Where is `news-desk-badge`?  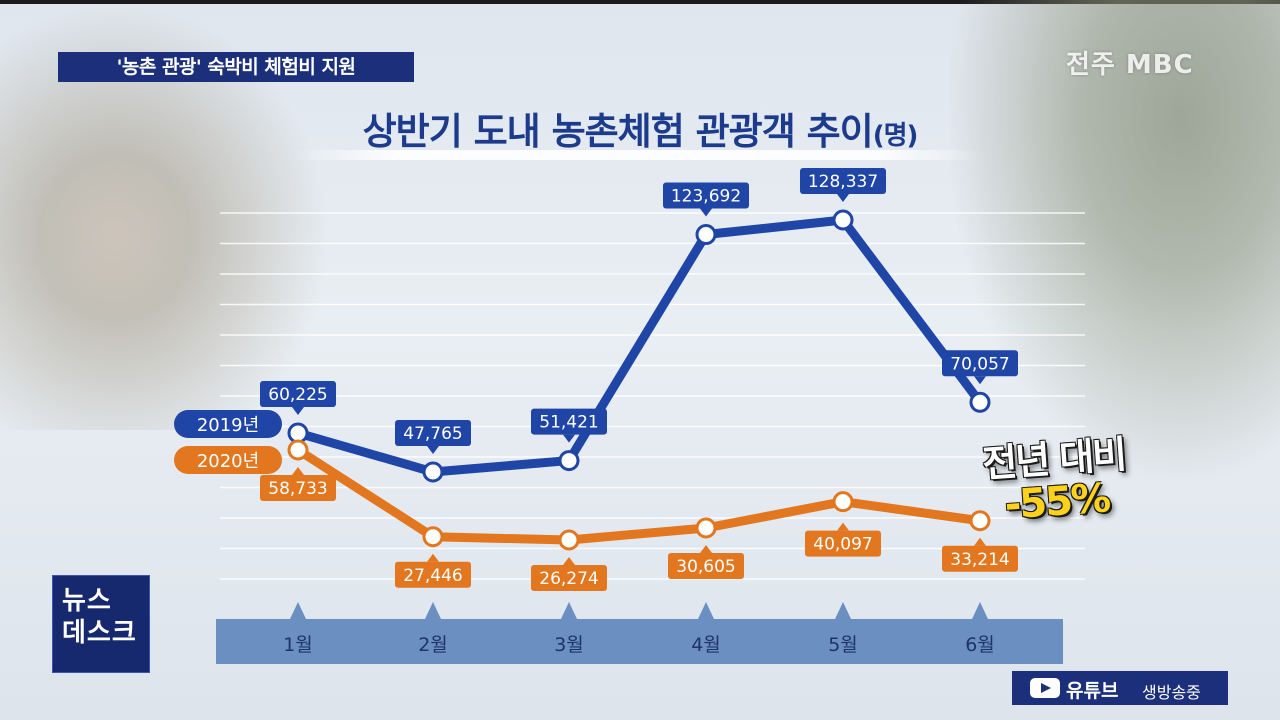
news-desk-badge is located at coordinates (101, 624).